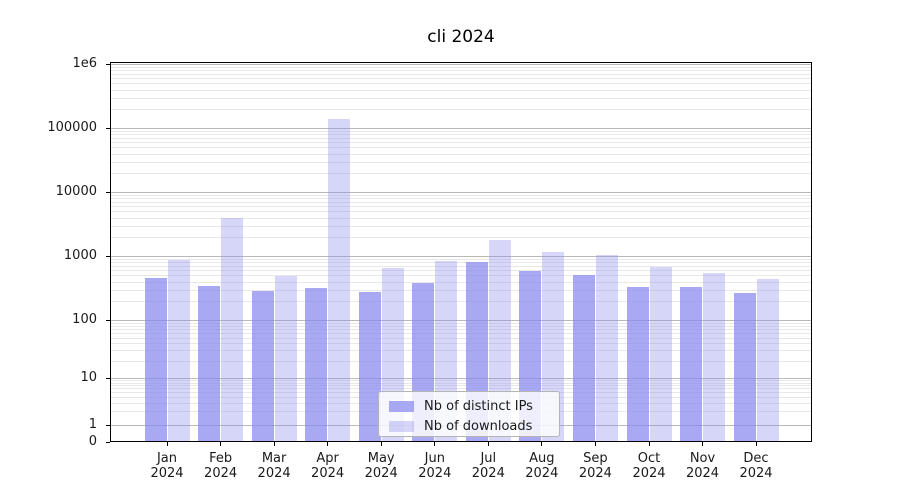  Describe the element at coordinates (221, 458) in the screenshot. I see `x-tick-month: Feb` at that location.